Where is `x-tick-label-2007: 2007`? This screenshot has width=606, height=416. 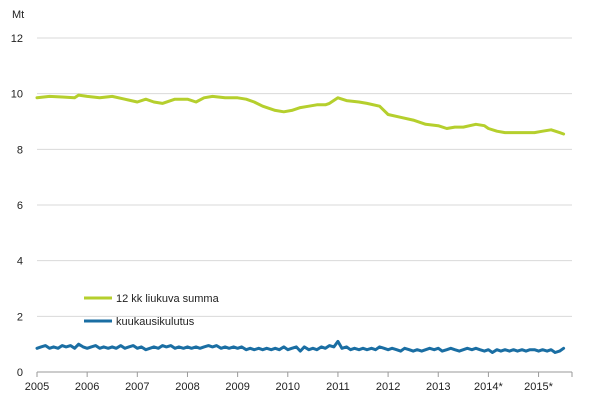 x-tick-label-2007: 2007 is located at coordinates (137, 387).